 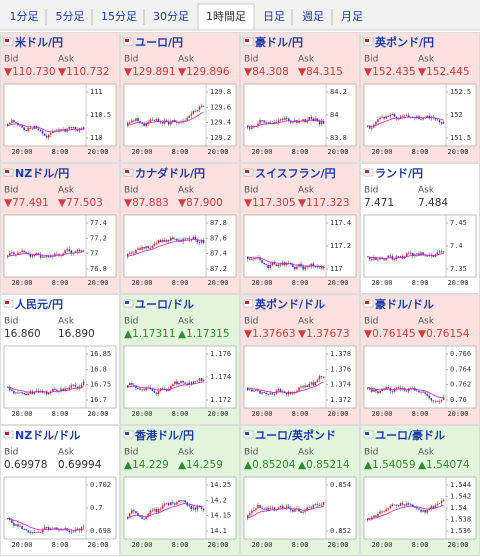 What do you see at coordinates (274, 16) in the screenshot?
I see `tab: 日足` at bounding box center [274, 16].